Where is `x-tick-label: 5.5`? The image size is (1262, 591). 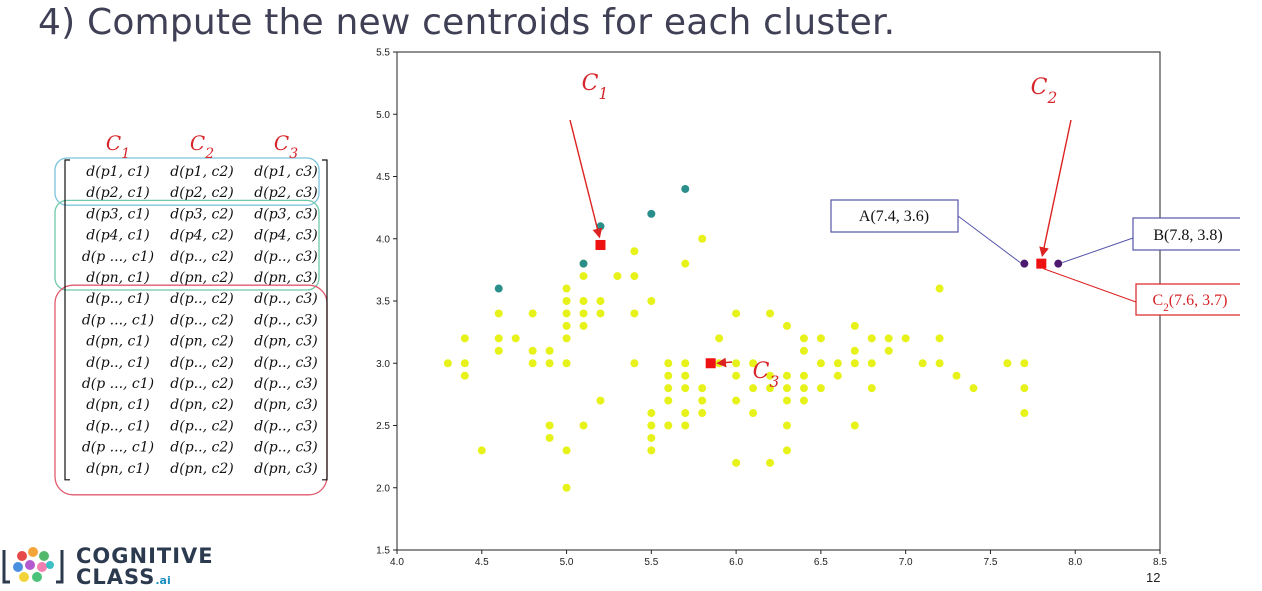 x-tick-label: 5.5 is located at coordinates (651, 562).